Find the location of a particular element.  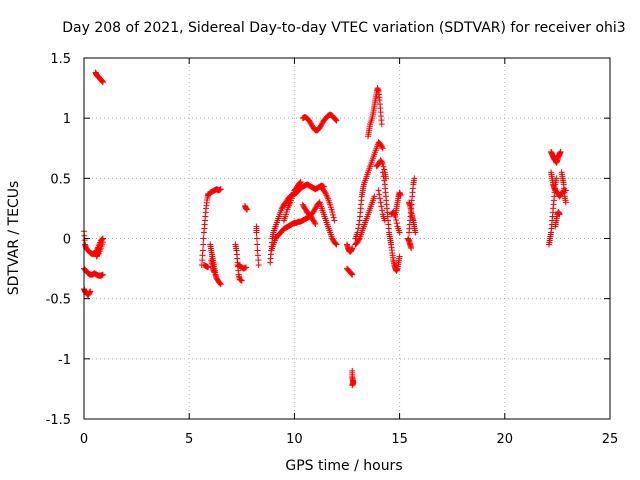

x-tick-label: 15 is located at coordinates (399, 439).